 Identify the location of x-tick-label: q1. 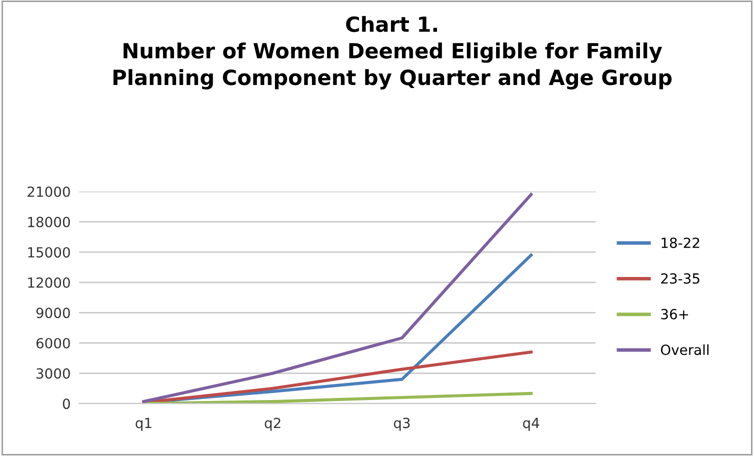
(144, 424).